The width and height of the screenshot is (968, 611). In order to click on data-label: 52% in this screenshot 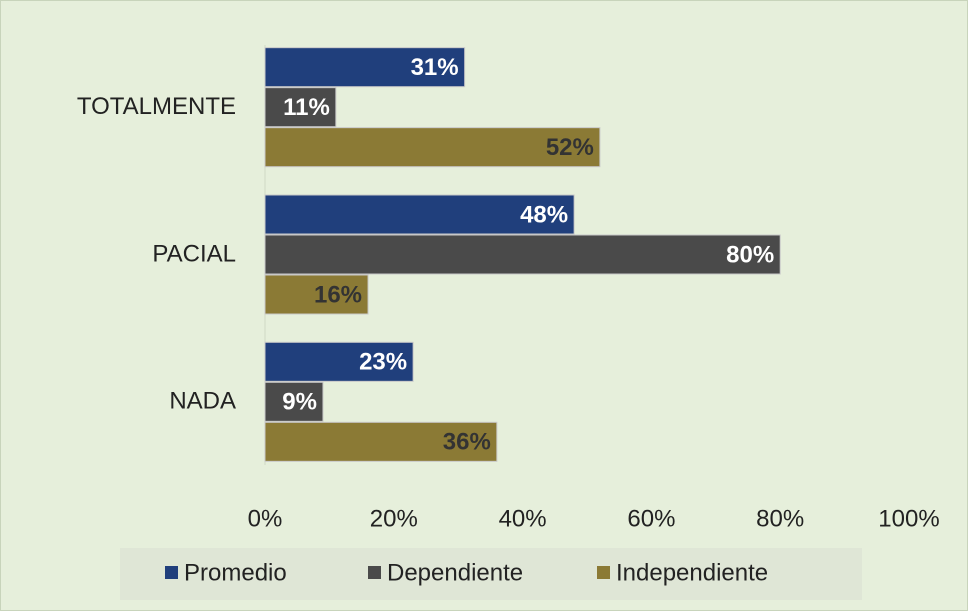, I will do `click(570, 147)`.